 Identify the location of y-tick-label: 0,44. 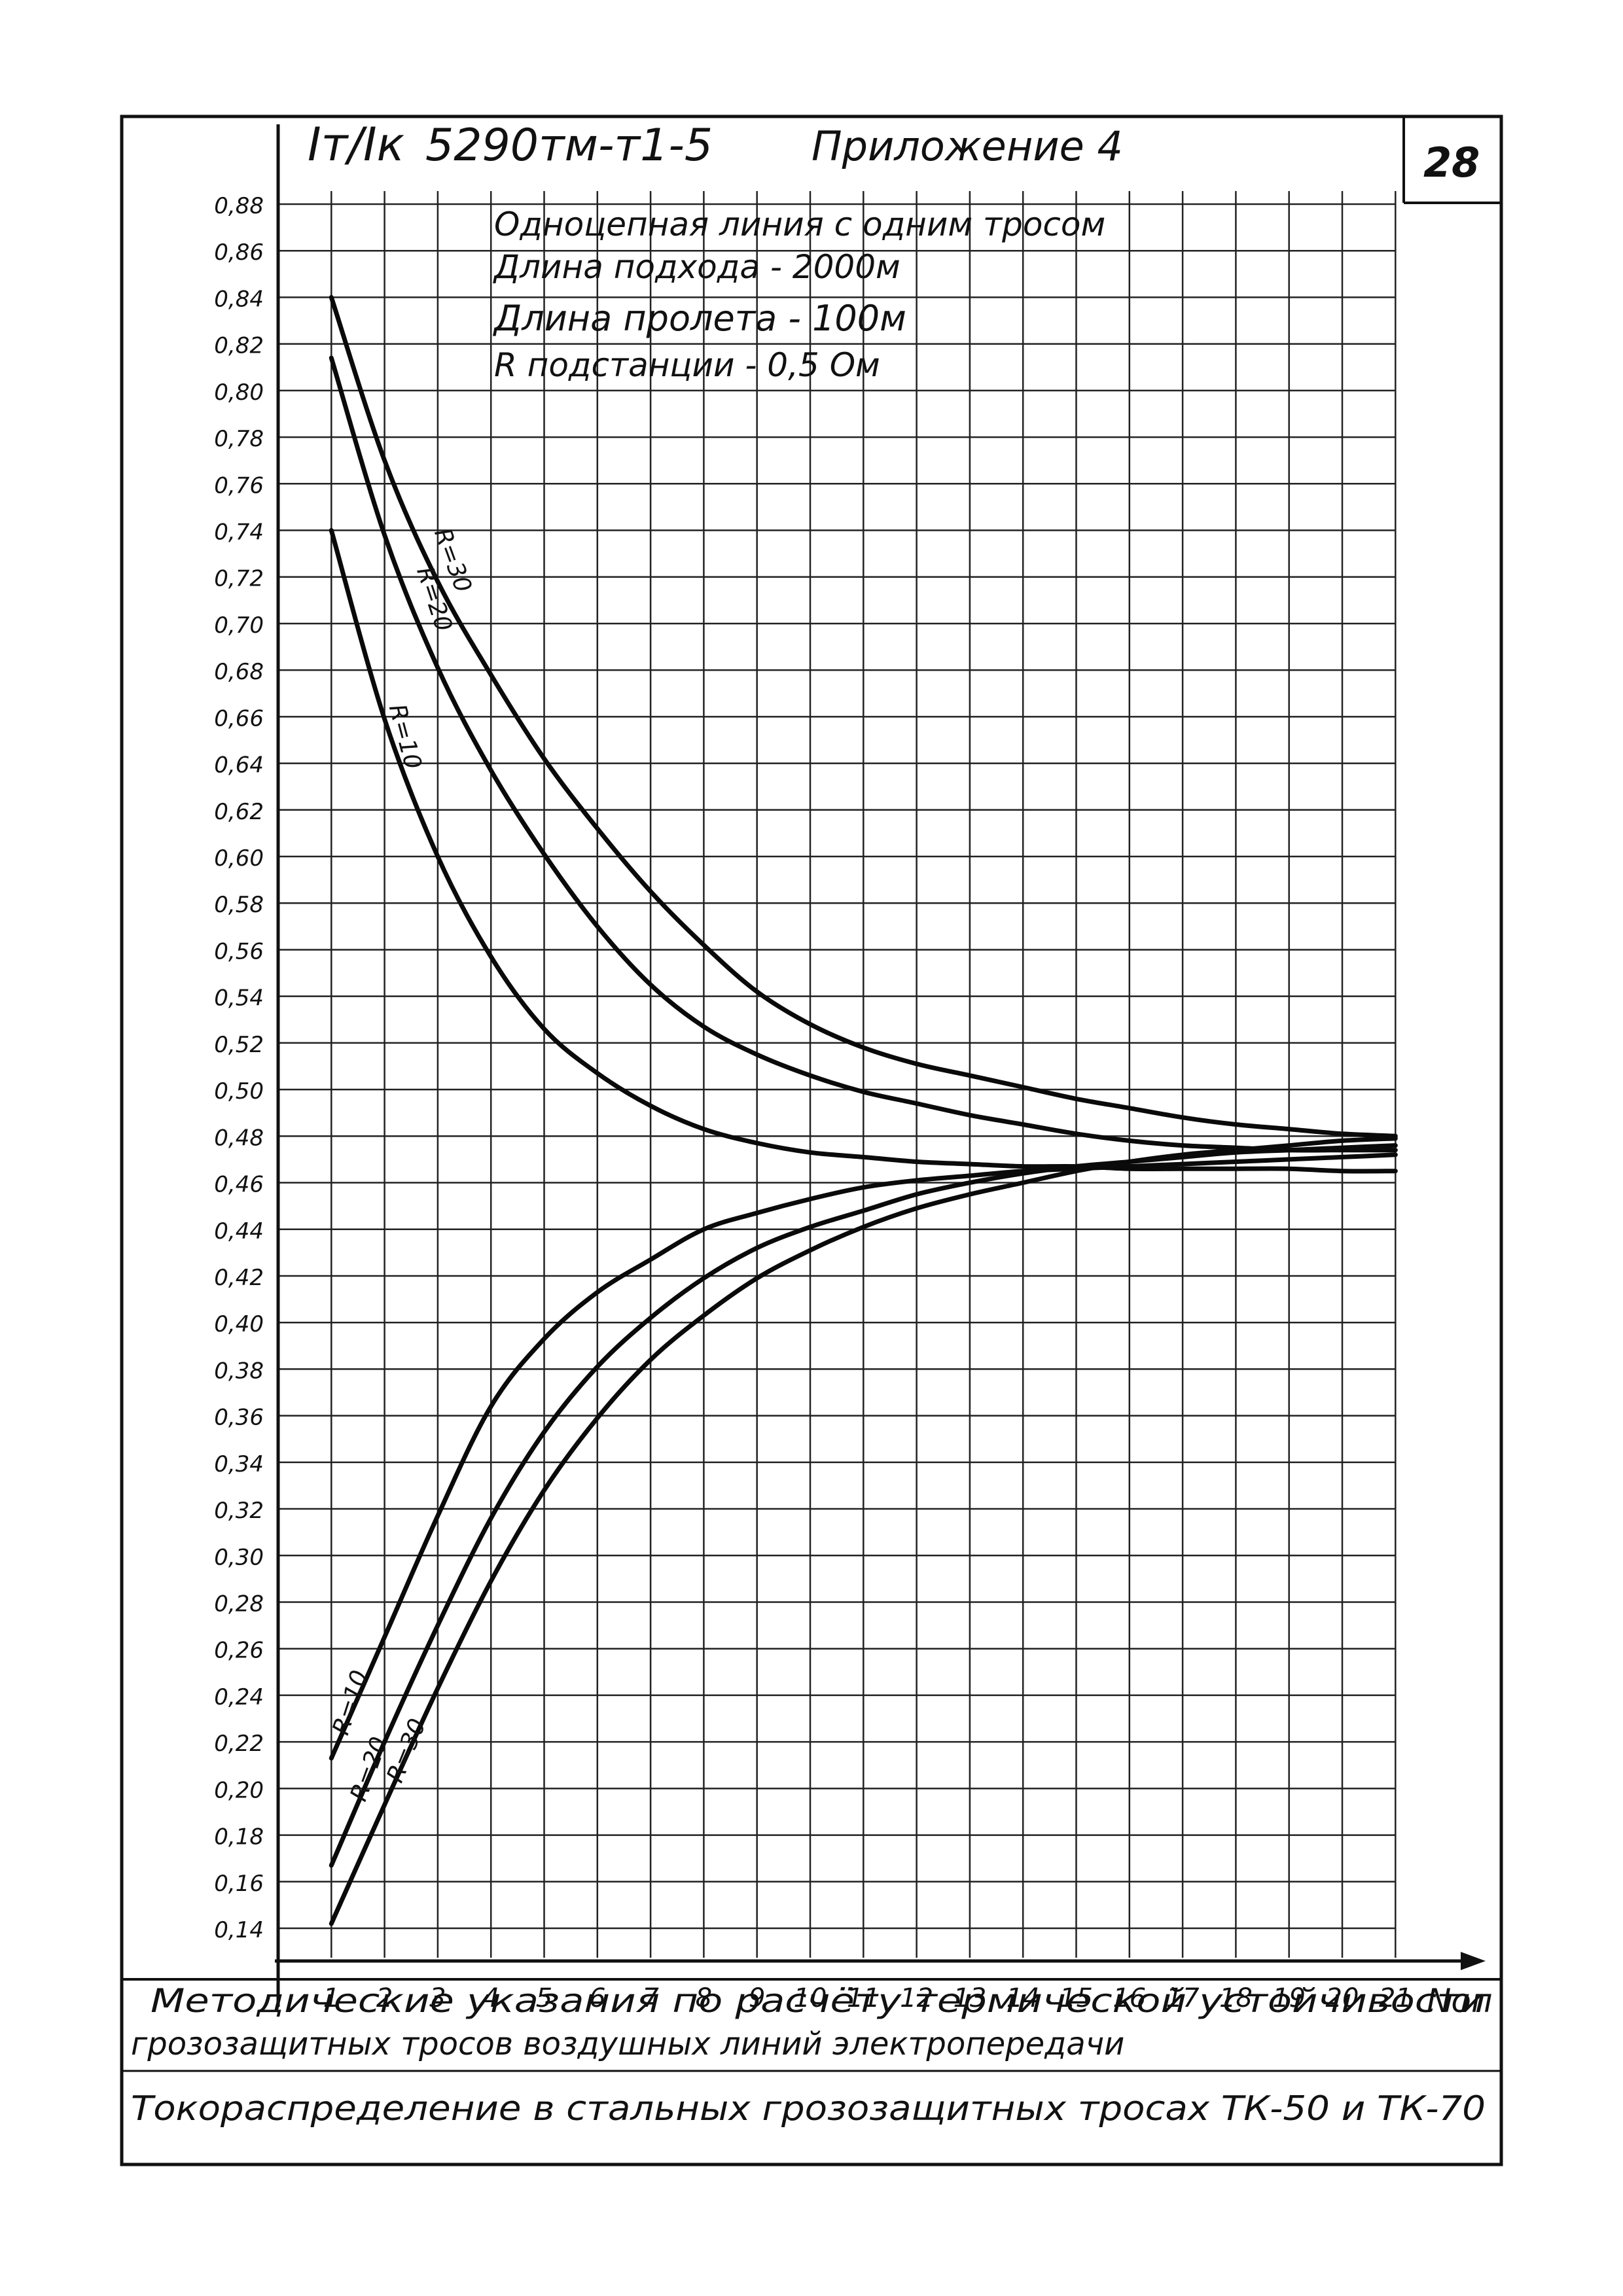
(239, 1231).